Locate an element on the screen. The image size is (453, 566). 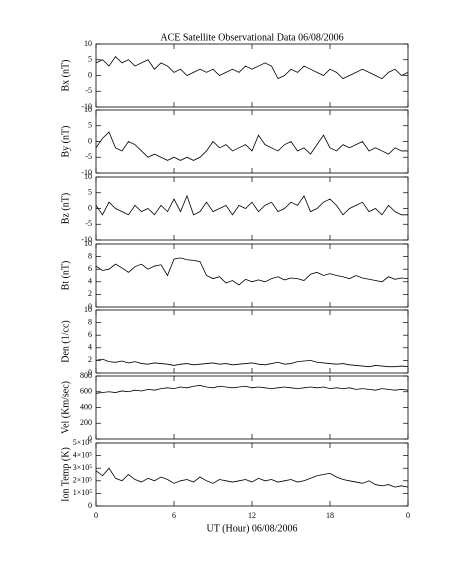
x-tick-label: 6 is located at coordinates (174, 515).